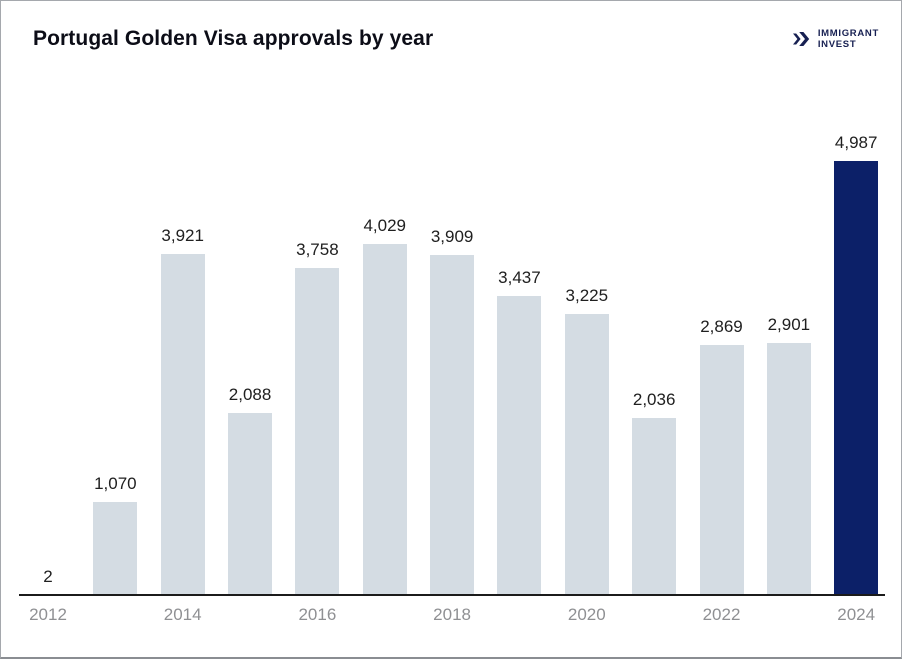 The image size is (902, 659). Describe the element at coordinates (317, 614) in the screenshot. I see `x-tick-2016: 2016` at that location.